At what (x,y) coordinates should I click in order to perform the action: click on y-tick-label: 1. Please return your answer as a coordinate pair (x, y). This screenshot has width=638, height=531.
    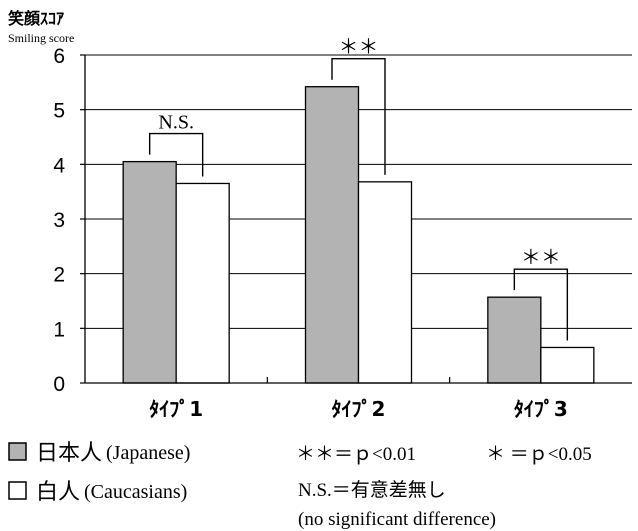
    Looking at the image, I should click on (59, 329).